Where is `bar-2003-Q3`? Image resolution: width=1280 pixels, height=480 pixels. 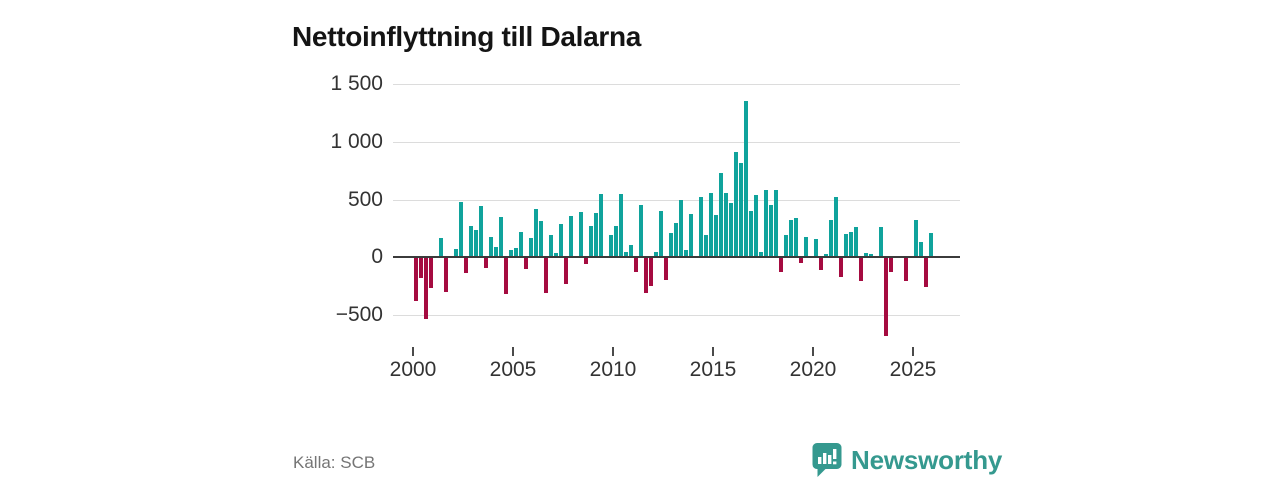
bar-2003-Q3 is located at coordinates (485, 263).